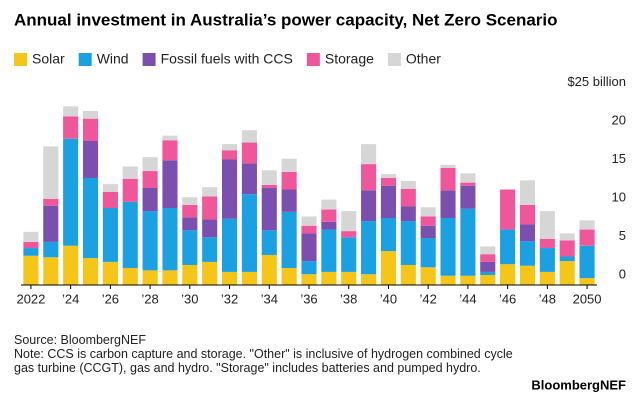 The width and height of the screenshot is (640, 404). I want to click on x-tick-label: 2050, so click(587, 298).